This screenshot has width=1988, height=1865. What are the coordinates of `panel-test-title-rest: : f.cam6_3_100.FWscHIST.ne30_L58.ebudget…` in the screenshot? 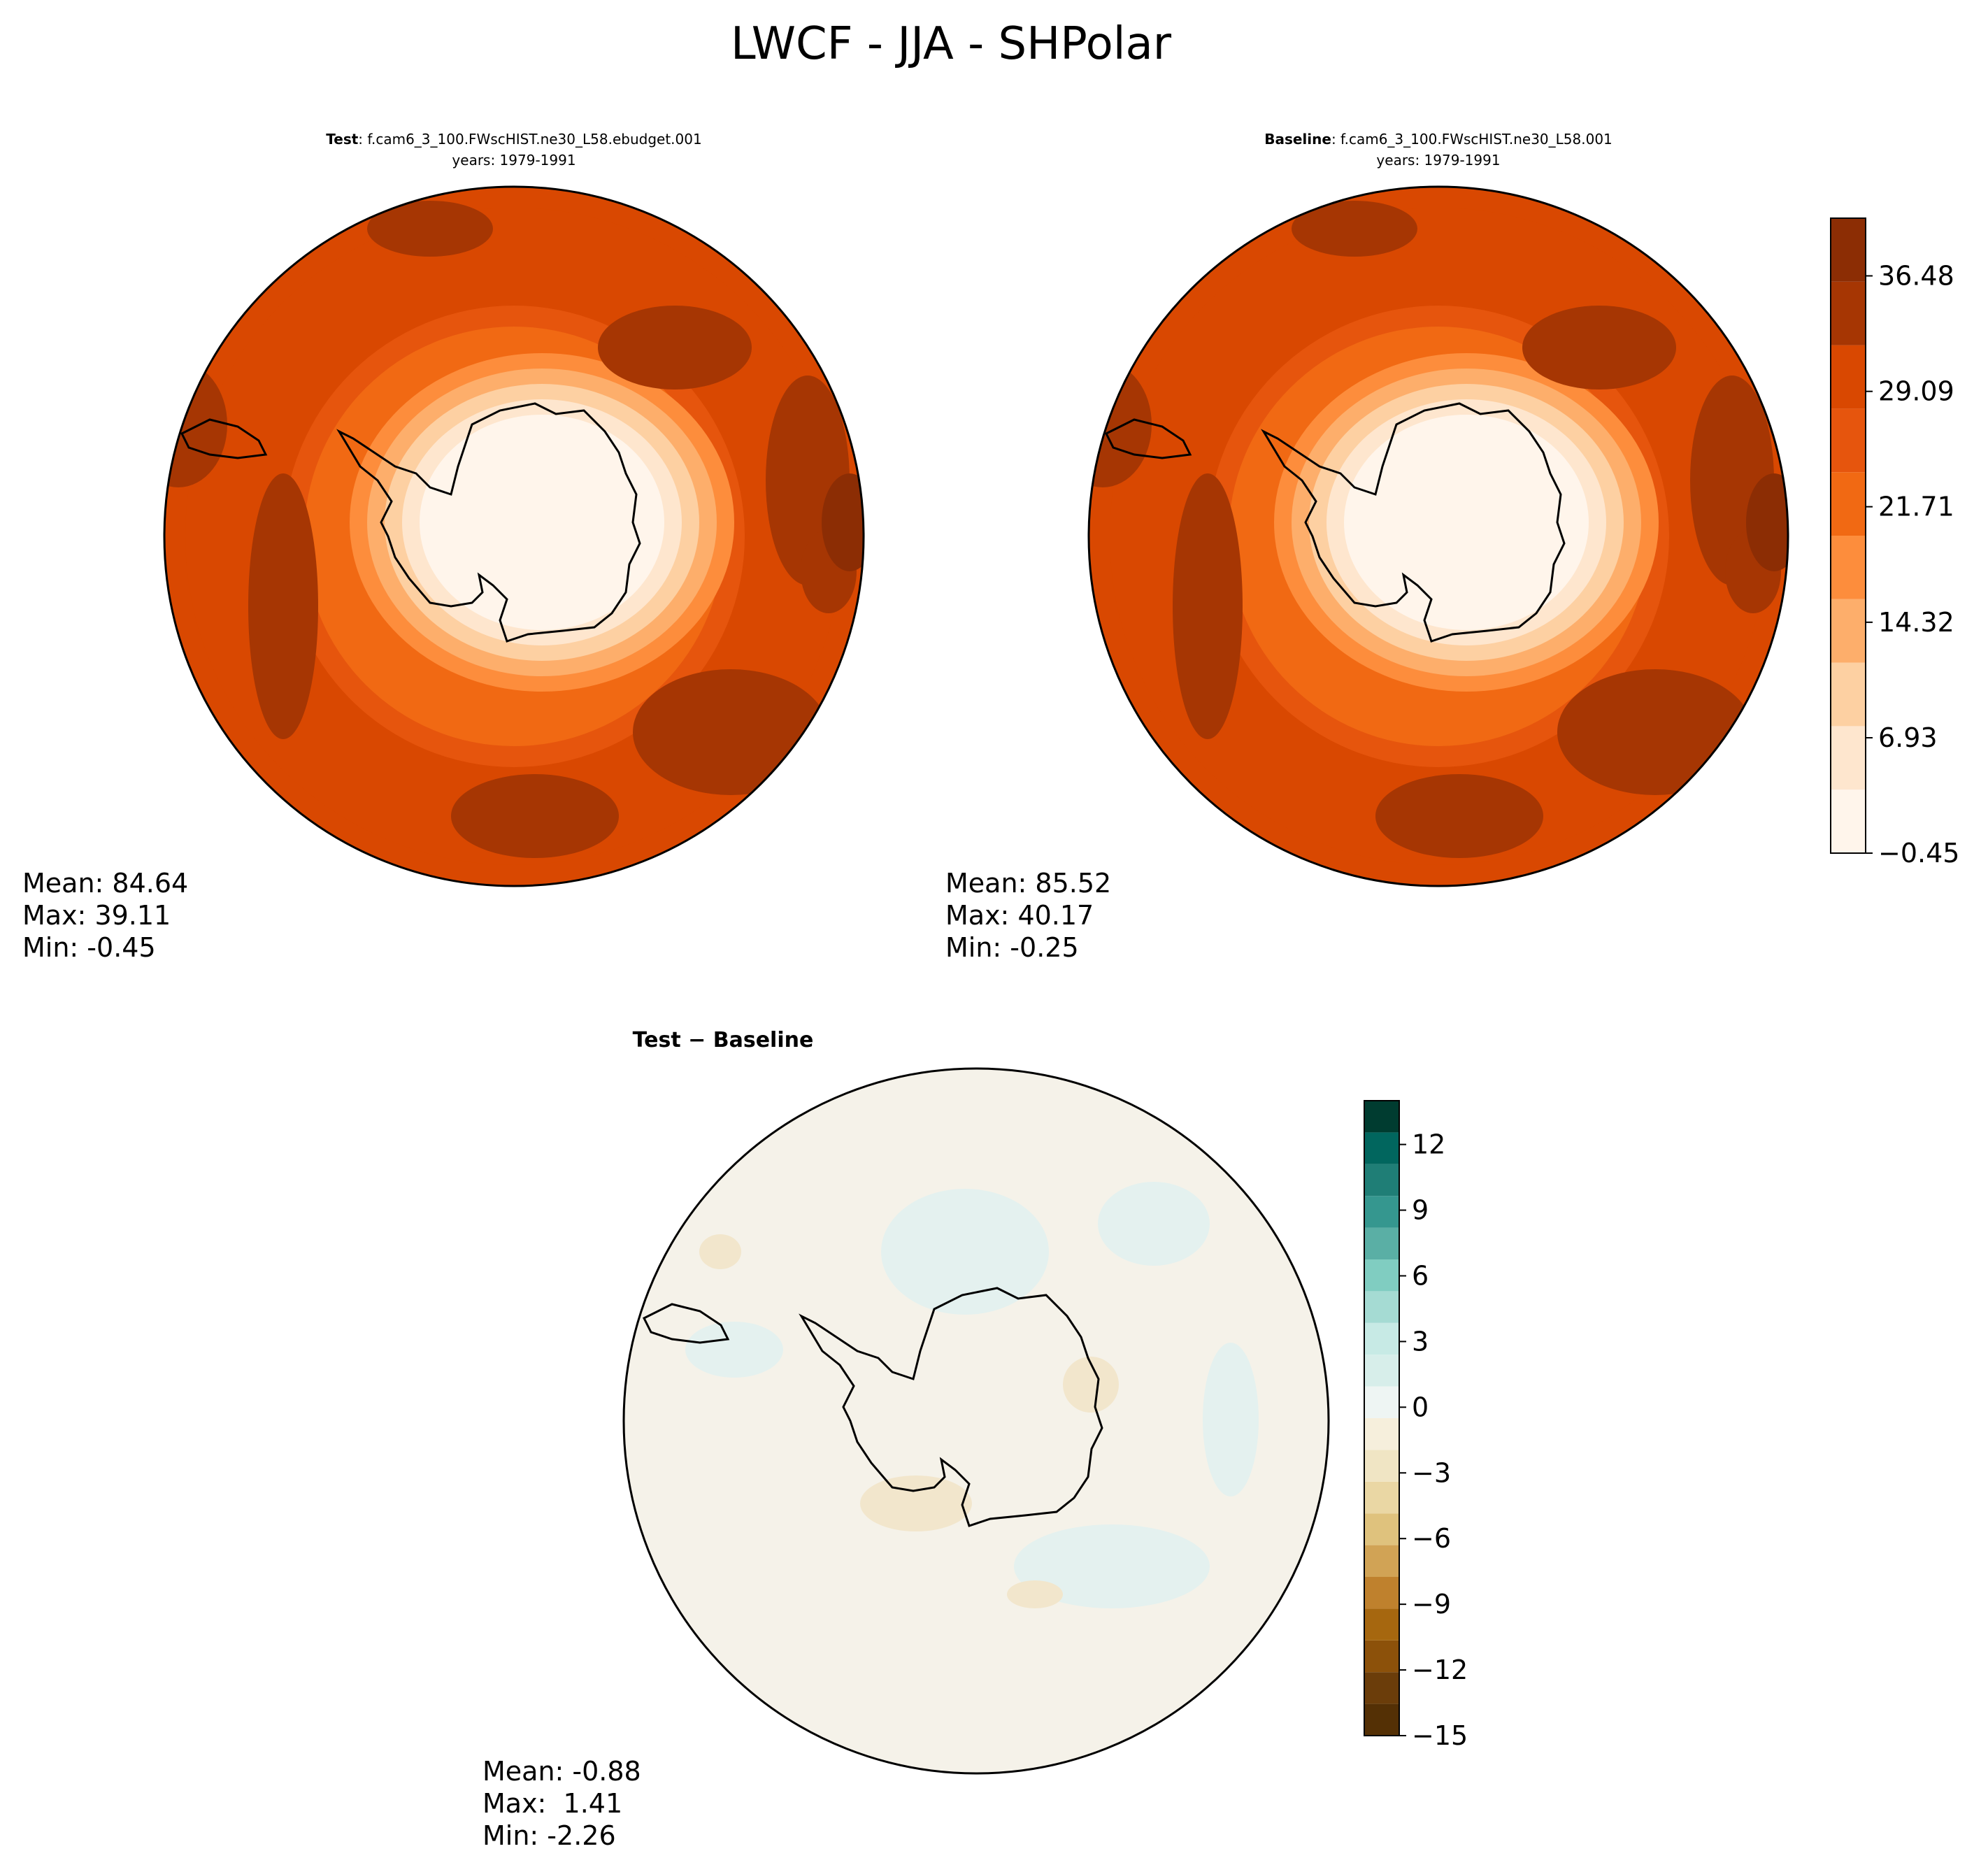 It's located at (529, 139).